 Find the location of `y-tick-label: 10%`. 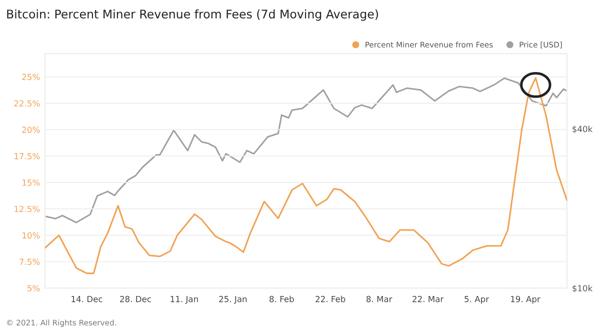

y-tick-label: 10% is located at coordinates (31, 235).